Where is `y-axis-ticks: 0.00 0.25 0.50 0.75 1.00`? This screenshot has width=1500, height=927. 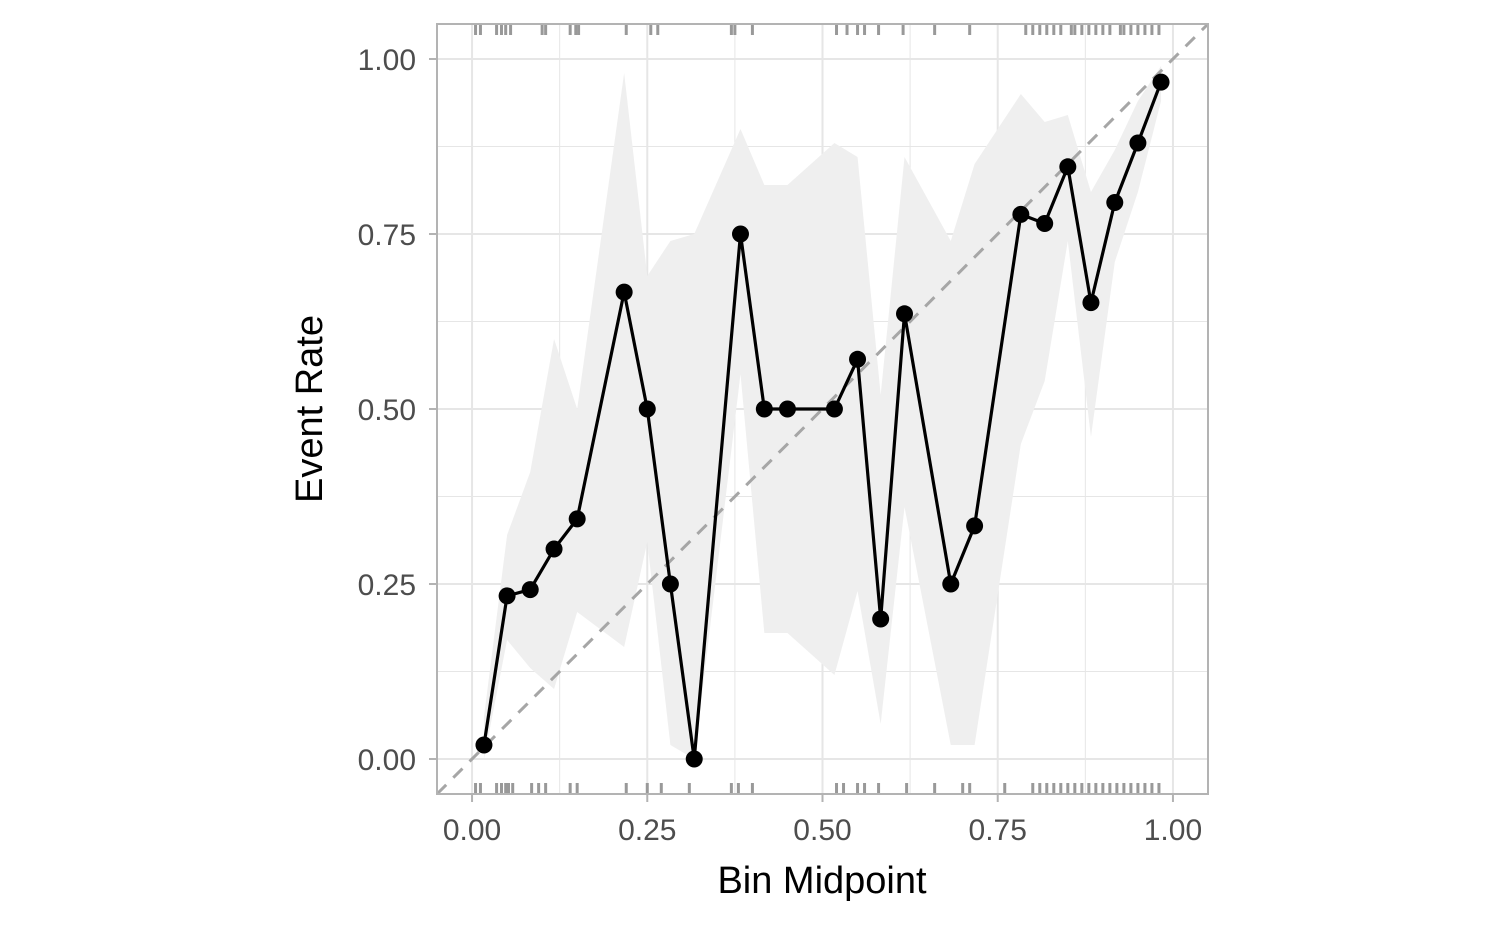 y-axis-ticks: 0.00 0.25 0.50 0.75 1.00 is located at coordinates (397, 410).